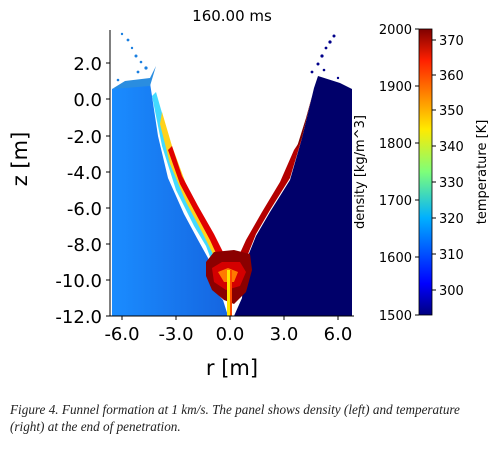  Describe the element at coordinates (84, 173) in the screenshot. I see `y-tick-label: -4.0` at that location.